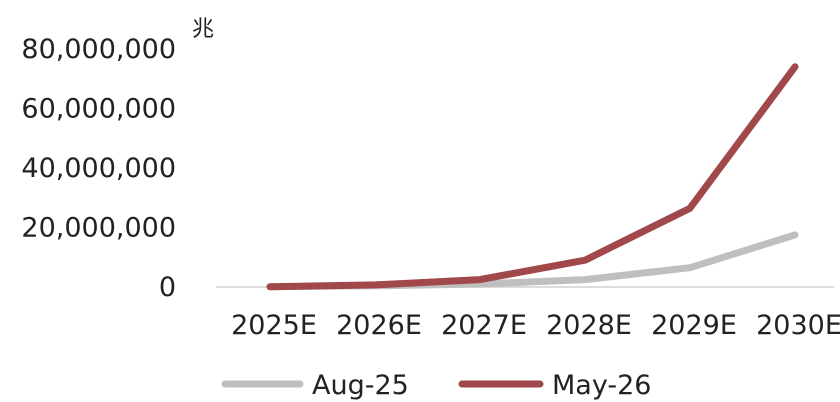  I want to click on legend: Aug-25 May-26, so click(436, 385).